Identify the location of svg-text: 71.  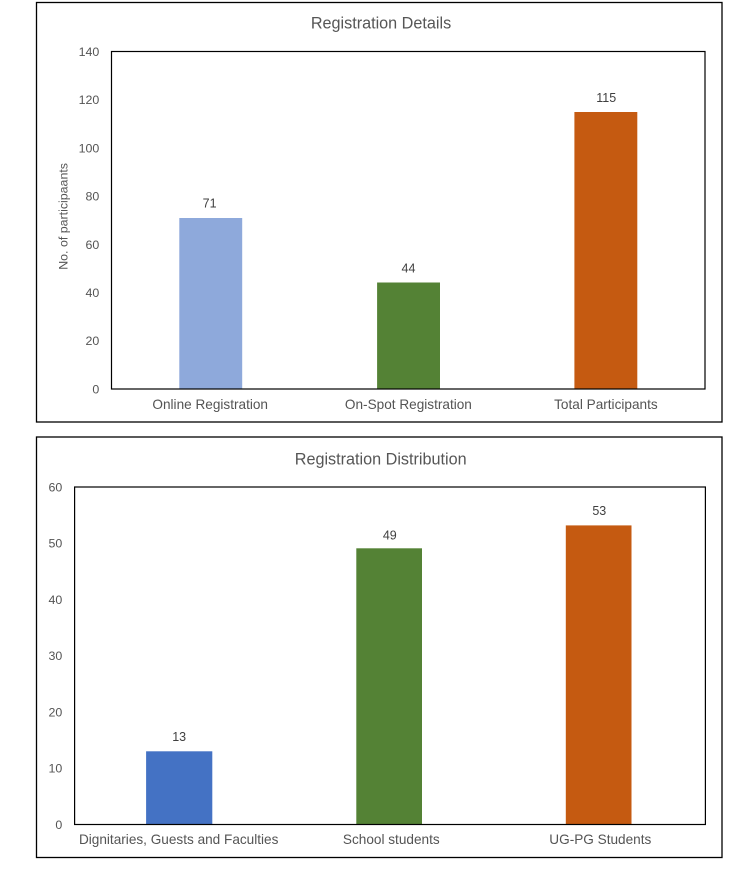
(210, 203).